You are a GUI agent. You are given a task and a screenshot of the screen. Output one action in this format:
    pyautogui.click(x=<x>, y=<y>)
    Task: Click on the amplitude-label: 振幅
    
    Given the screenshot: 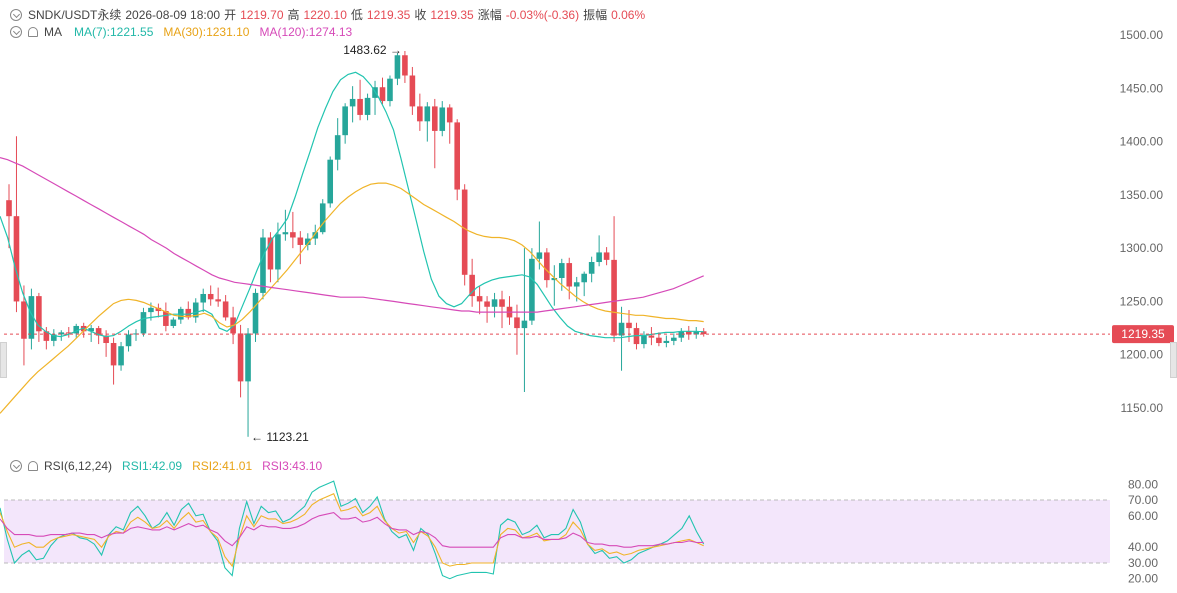 What is the action you would take?
    pyautogui.click(x=595, y=15)
    